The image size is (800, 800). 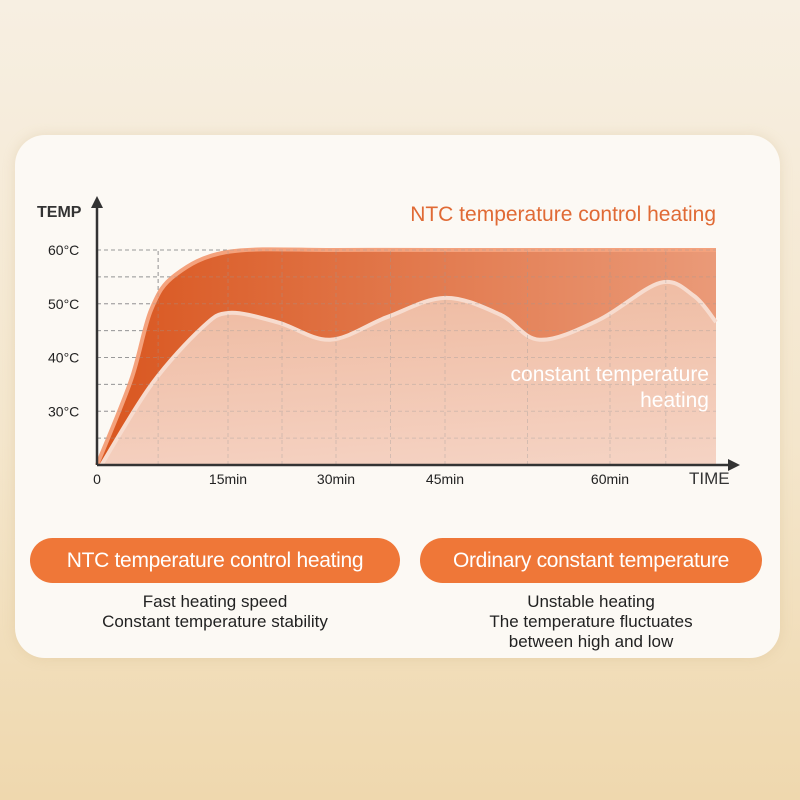 I want to click on ntc-desc-line: Fast heating speed, so click(x=215, y=601).